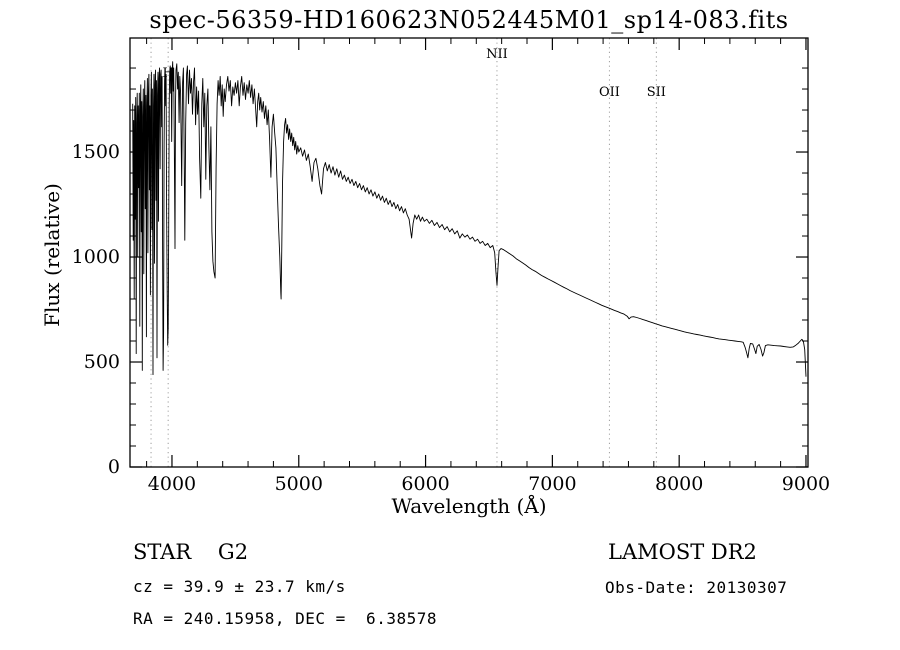 The height and width of the screenshot is (650, 900). I want to click on reference-line-label: SII, so click(656, 92).